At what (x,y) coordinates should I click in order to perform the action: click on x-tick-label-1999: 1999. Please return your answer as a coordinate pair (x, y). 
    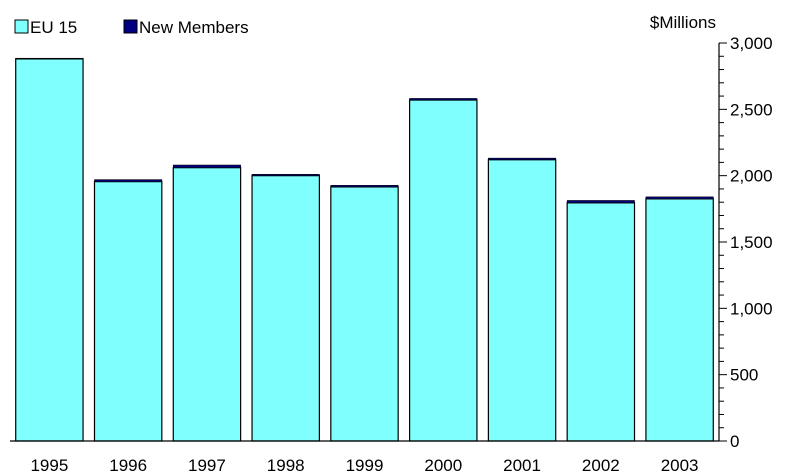
    Looking at the image, I should click on (365, 465).